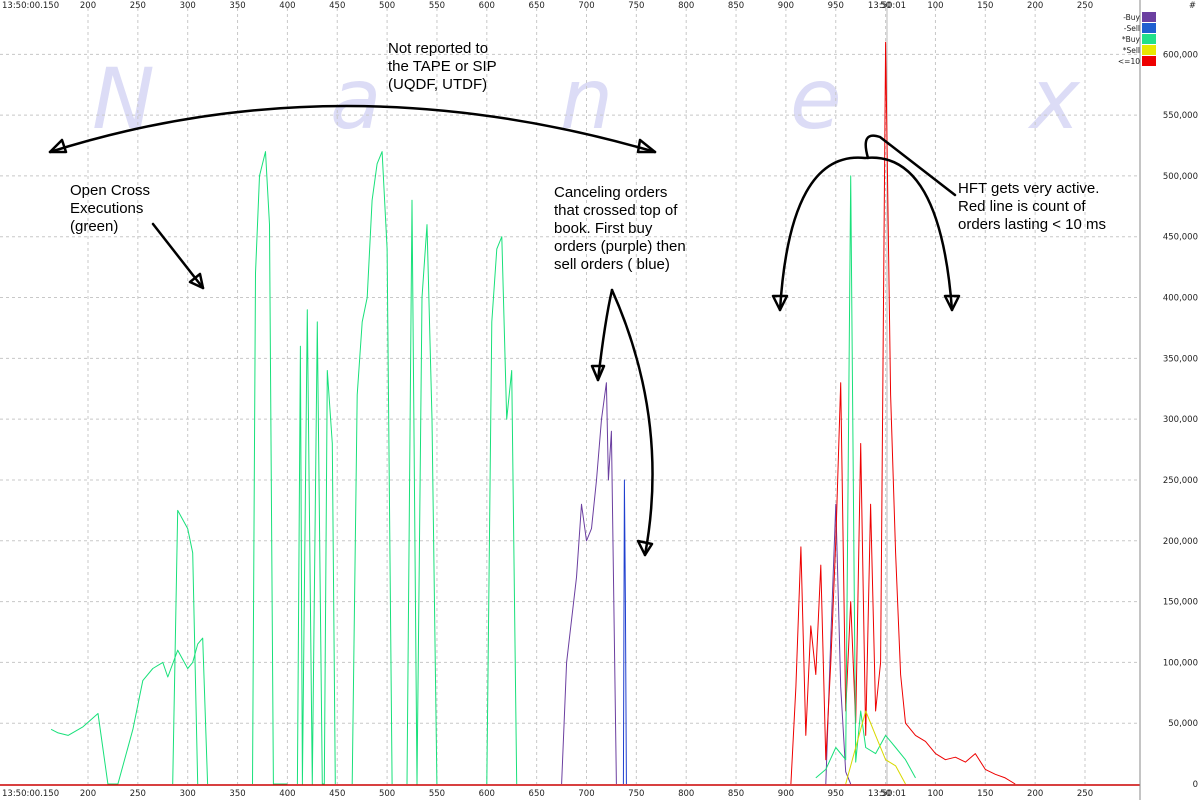 This screenshot has width=1200, height=800. Describe the element at coordinates (387, 794) in the screenshot. I see `x-tick-label-bottom: 500` at that location.